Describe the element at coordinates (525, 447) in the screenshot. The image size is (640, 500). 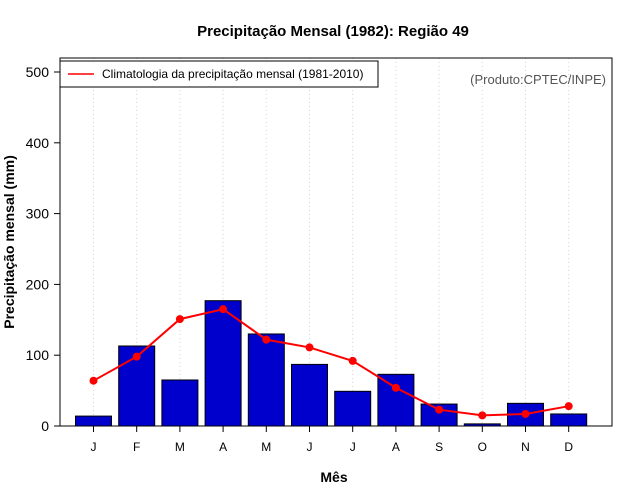
I see `x-tick-label: N` at that location.